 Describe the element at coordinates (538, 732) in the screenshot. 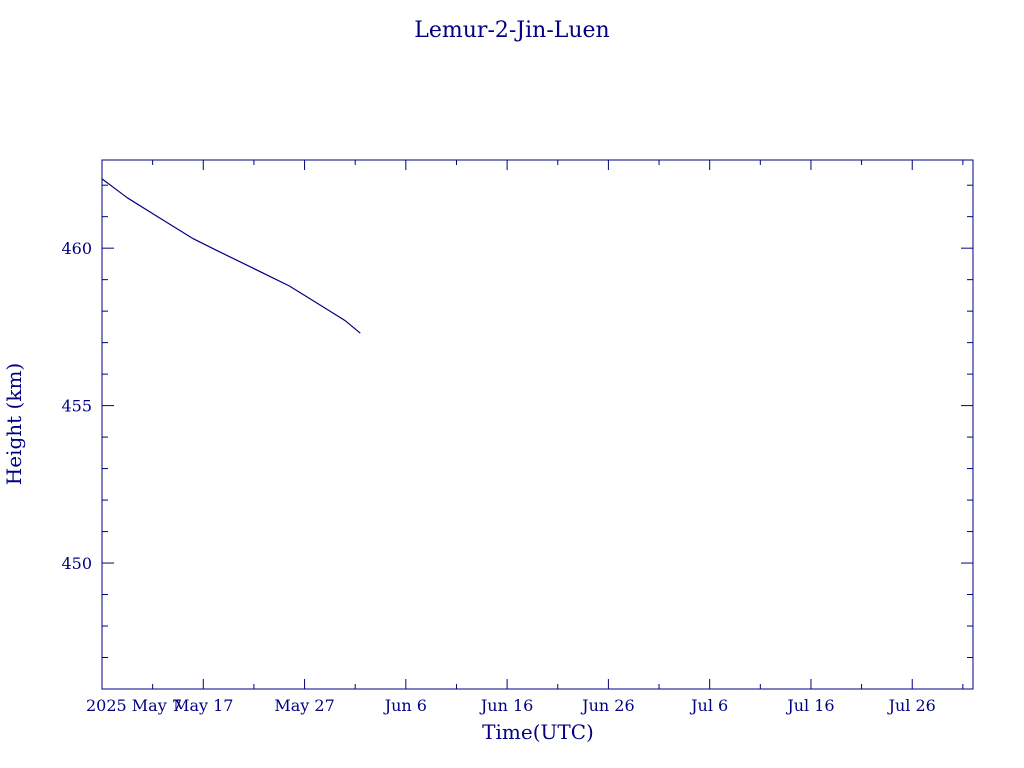

I see `x-axis-label: Time(UTC)` at that location.